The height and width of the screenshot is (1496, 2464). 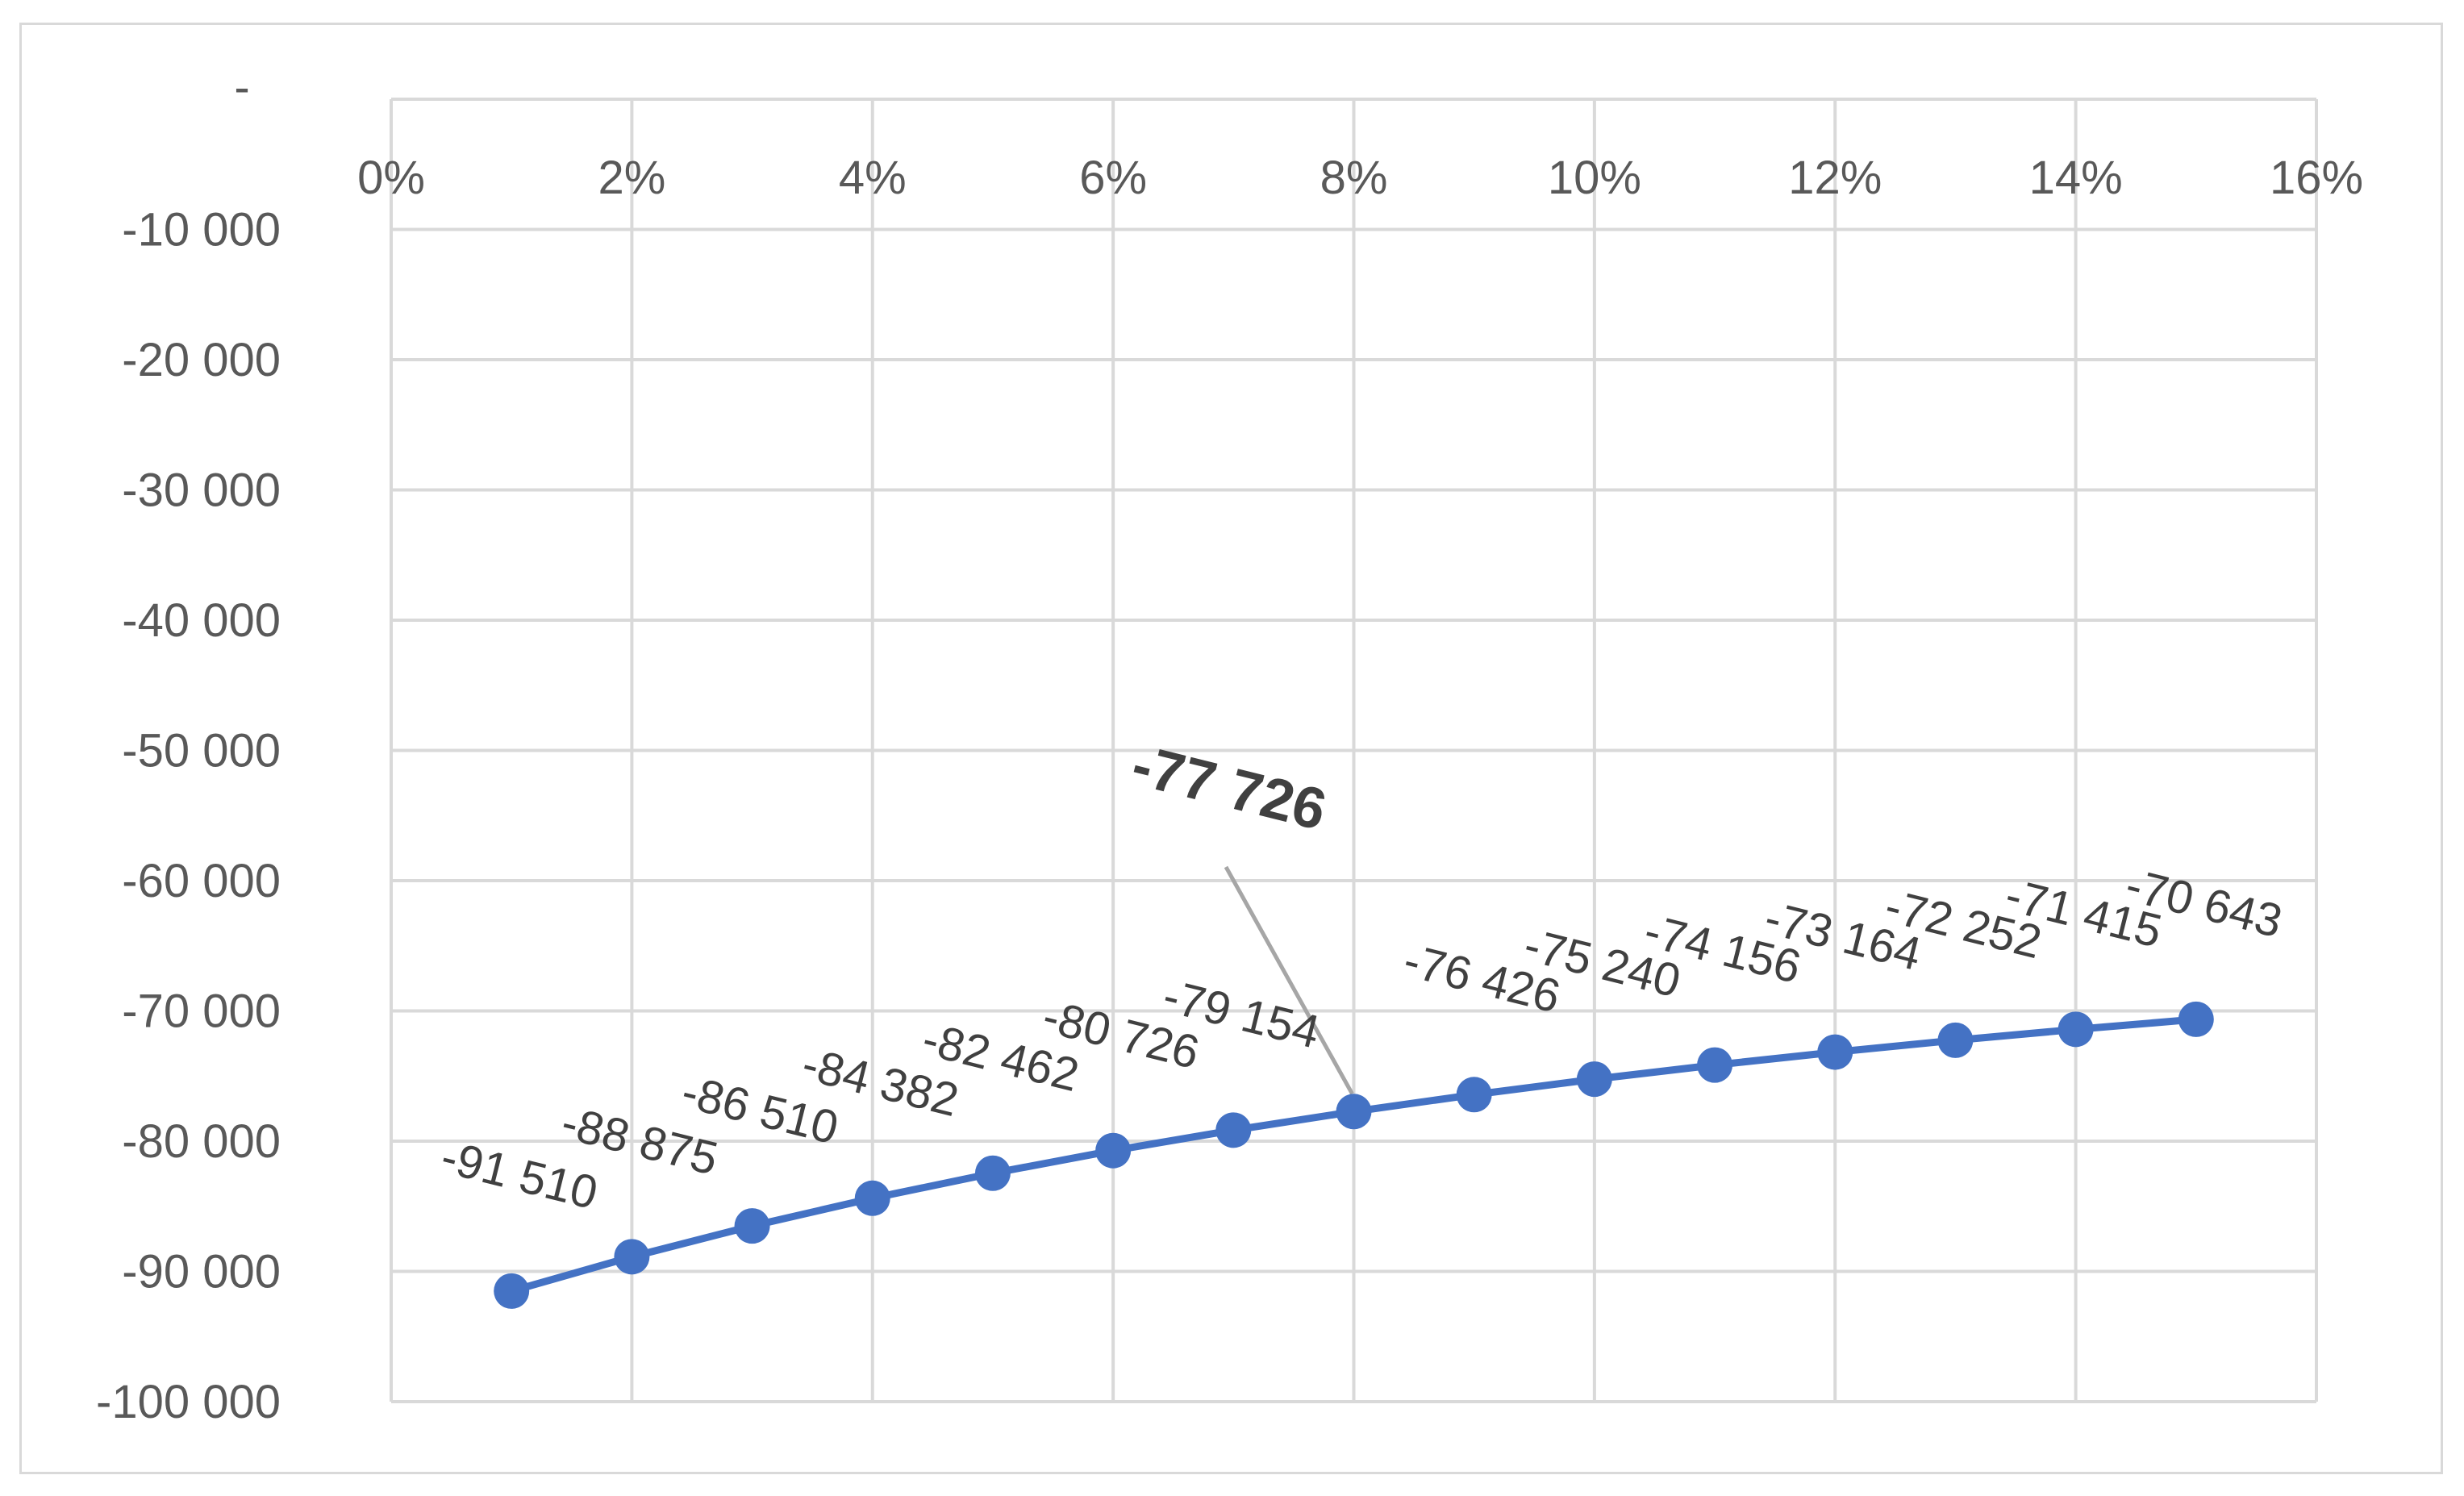 I want to click on x-tick-label: 4%, so click(x=873, y=178).